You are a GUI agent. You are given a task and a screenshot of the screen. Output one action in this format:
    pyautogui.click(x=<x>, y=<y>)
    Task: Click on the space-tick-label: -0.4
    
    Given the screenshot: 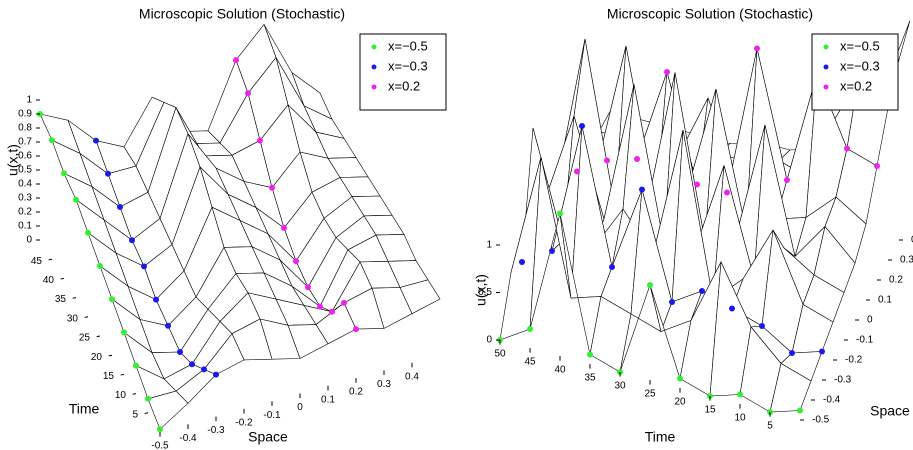 What is the action you would take?
    pyautogui.click(x=832, y=400)
    